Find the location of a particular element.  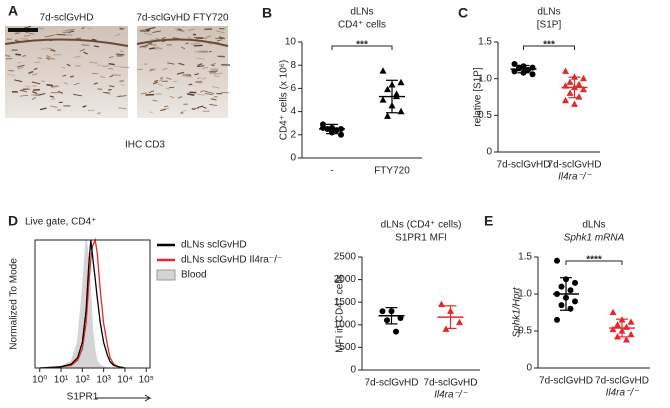

panel-letter: B is located at coordinates (267, 13).